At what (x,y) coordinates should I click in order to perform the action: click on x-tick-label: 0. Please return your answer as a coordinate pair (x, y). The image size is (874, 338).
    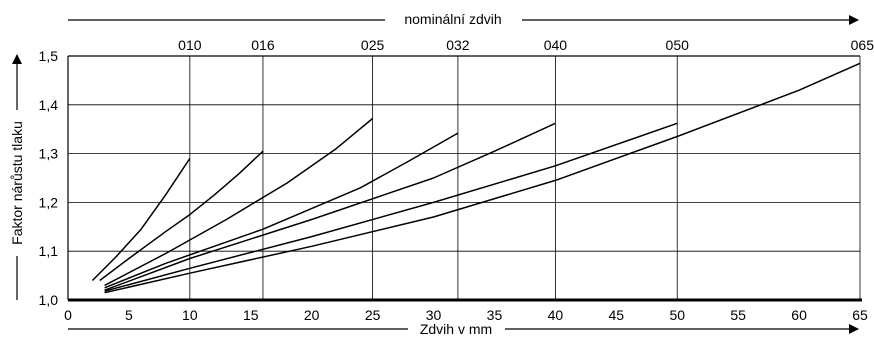
    Looking at the image, I should click on (68, 315).